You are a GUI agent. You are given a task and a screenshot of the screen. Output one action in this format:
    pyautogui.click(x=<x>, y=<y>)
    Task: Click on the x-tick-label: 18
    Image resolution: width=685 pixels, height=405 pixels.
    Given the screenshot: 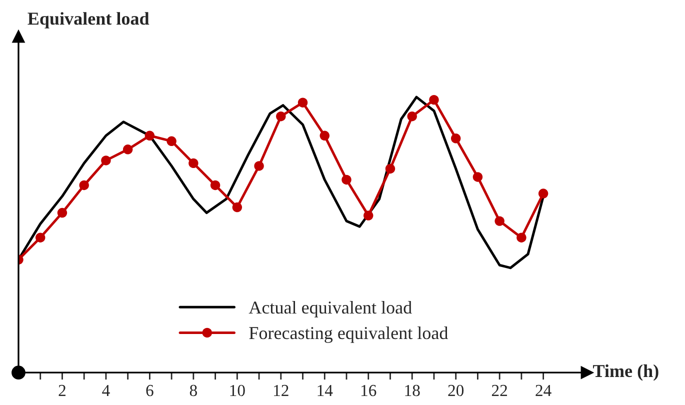 What is the action you would take?
    pyautogui.click(x=412, y=390)
    